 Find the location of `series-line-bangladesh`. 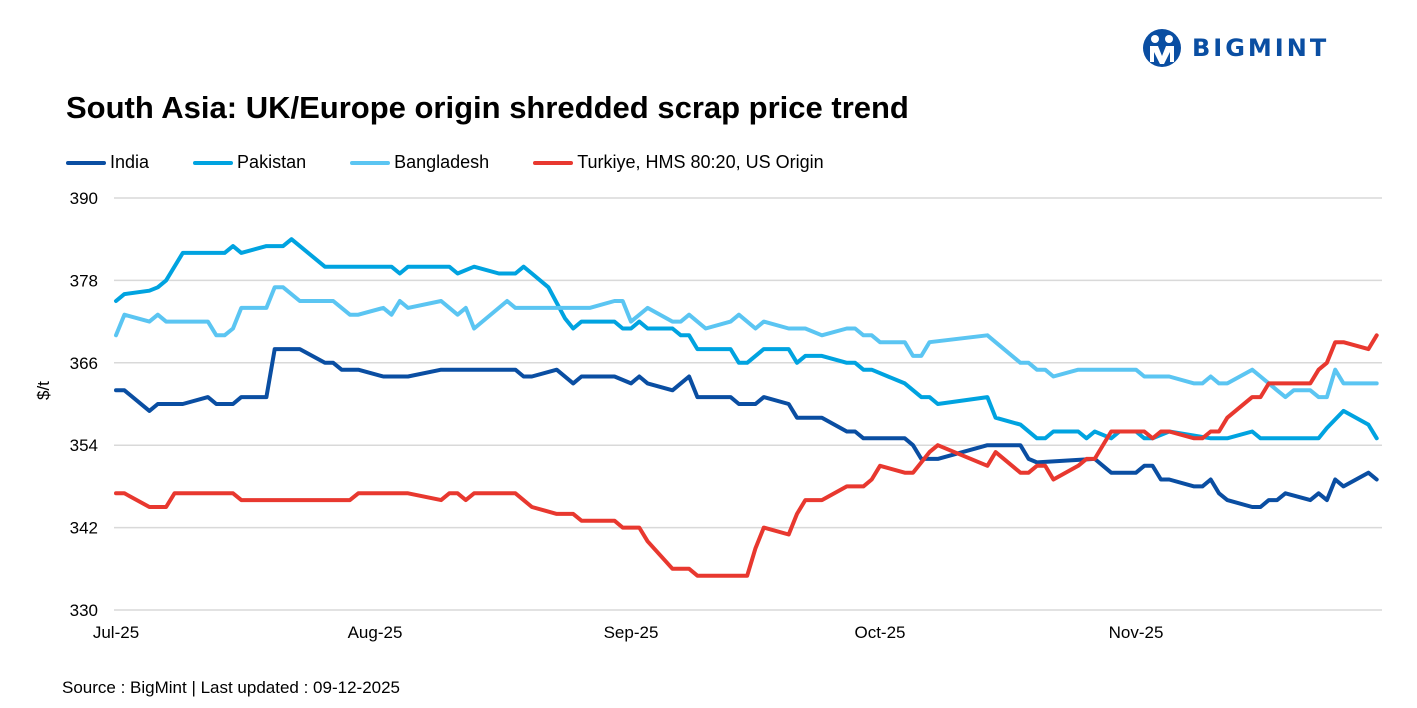

series-line-bangladesh is located at coordinates (746, 342).